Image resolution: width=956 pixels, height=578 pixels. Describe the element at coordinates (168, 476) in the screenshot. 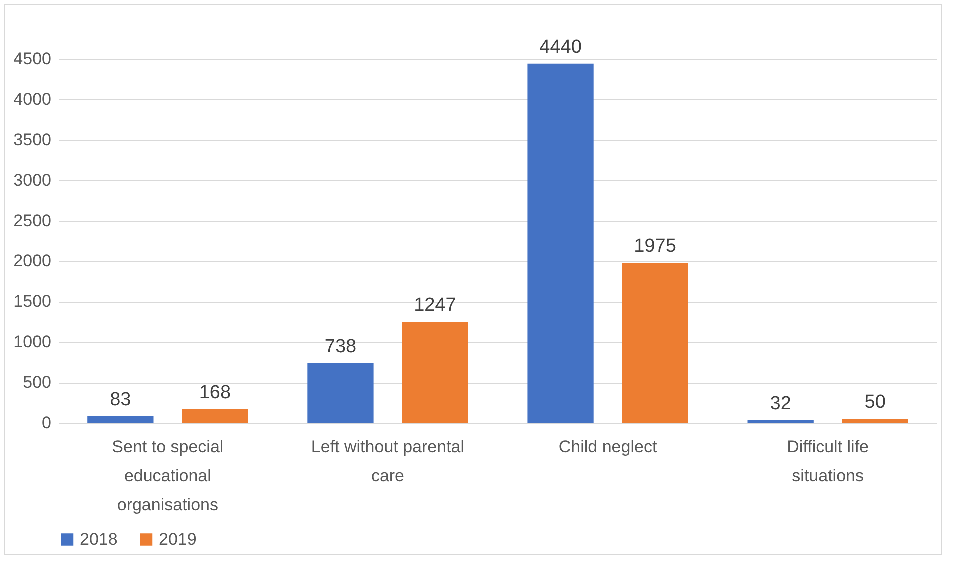

I see `x-tick-label: Sent to special educational organisations` at that location.